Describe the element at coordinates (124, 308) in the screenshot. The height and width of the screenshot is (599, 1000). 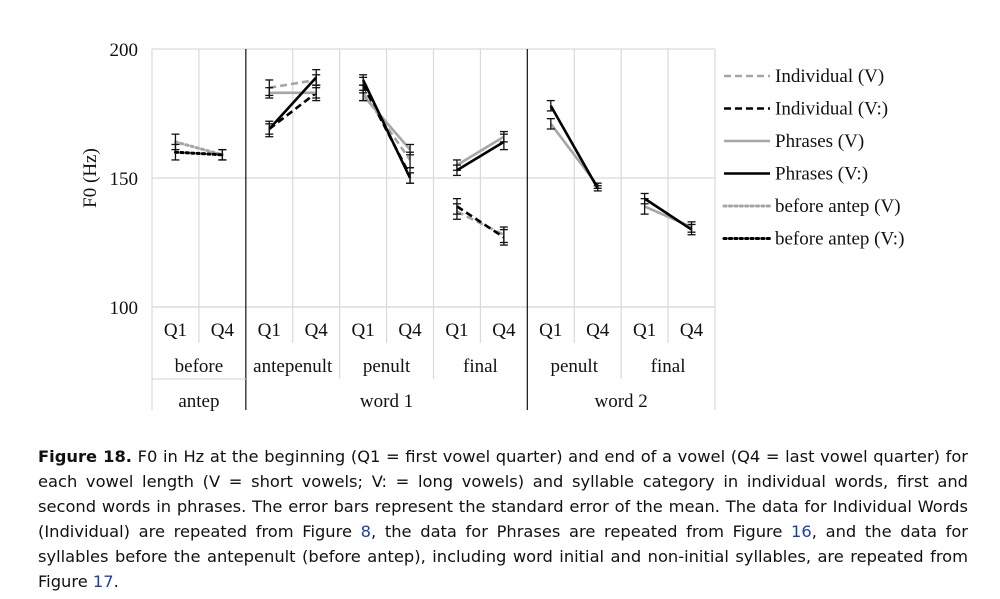
I see `y-tick-label: 100` at that location.